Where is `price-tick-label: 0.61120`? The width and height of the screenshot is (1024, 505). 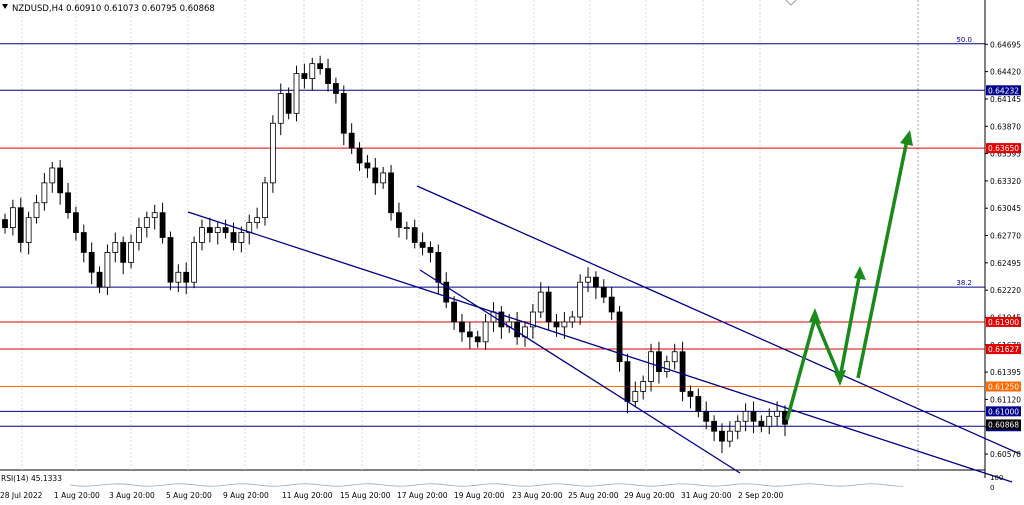 price-tick-label: 0.61120 is located at coordinates (1005, 399).